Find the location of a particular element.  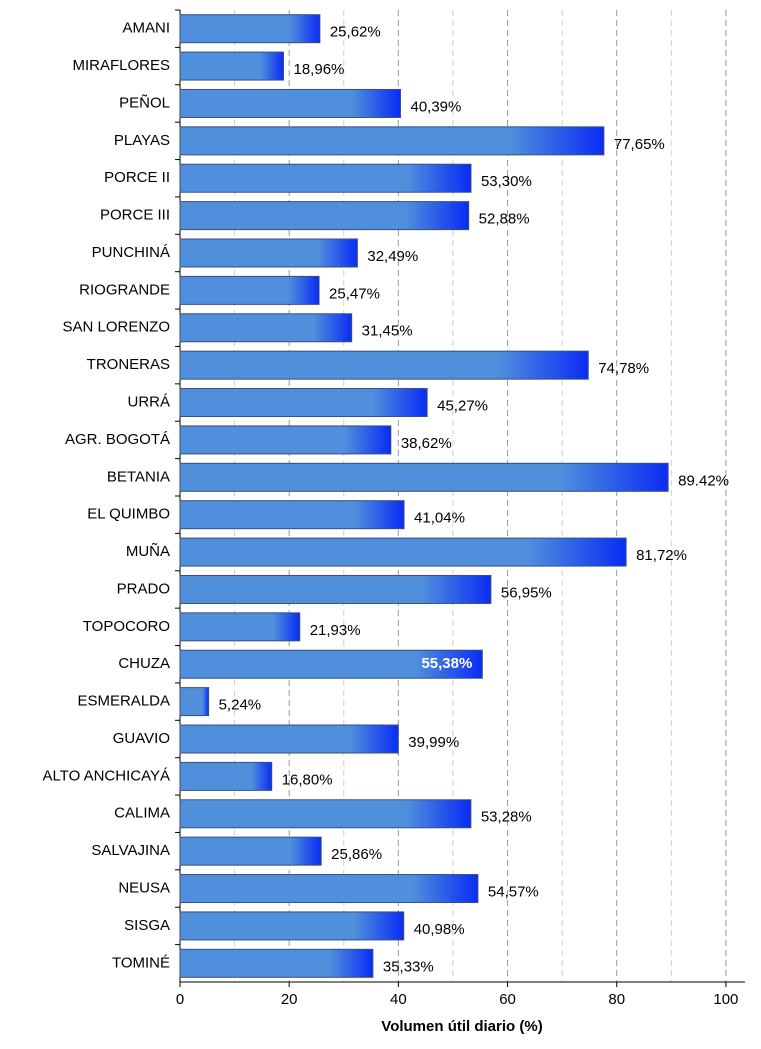

y-tick-label: RIOGRANDE is located at coordinates (124, 289).